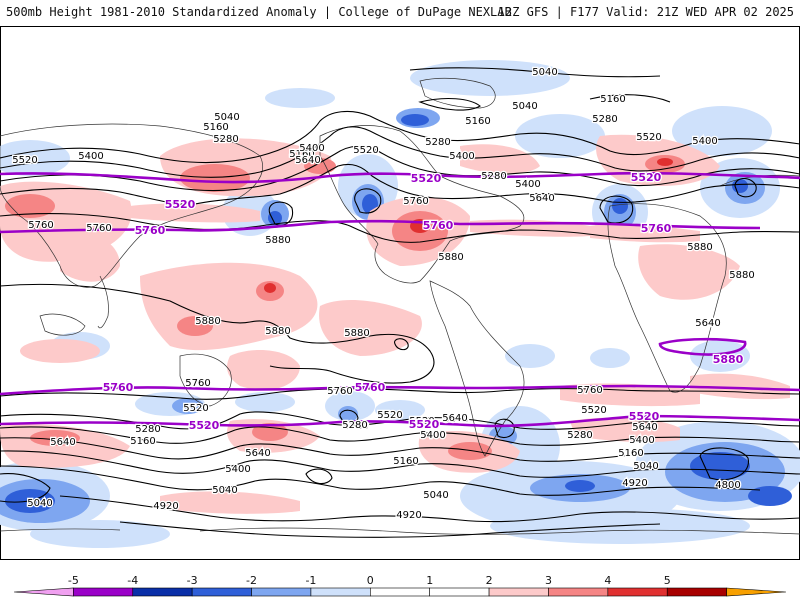 The image size is (800, 600). I want to click on reference-label: 5880, so click(728, 359).